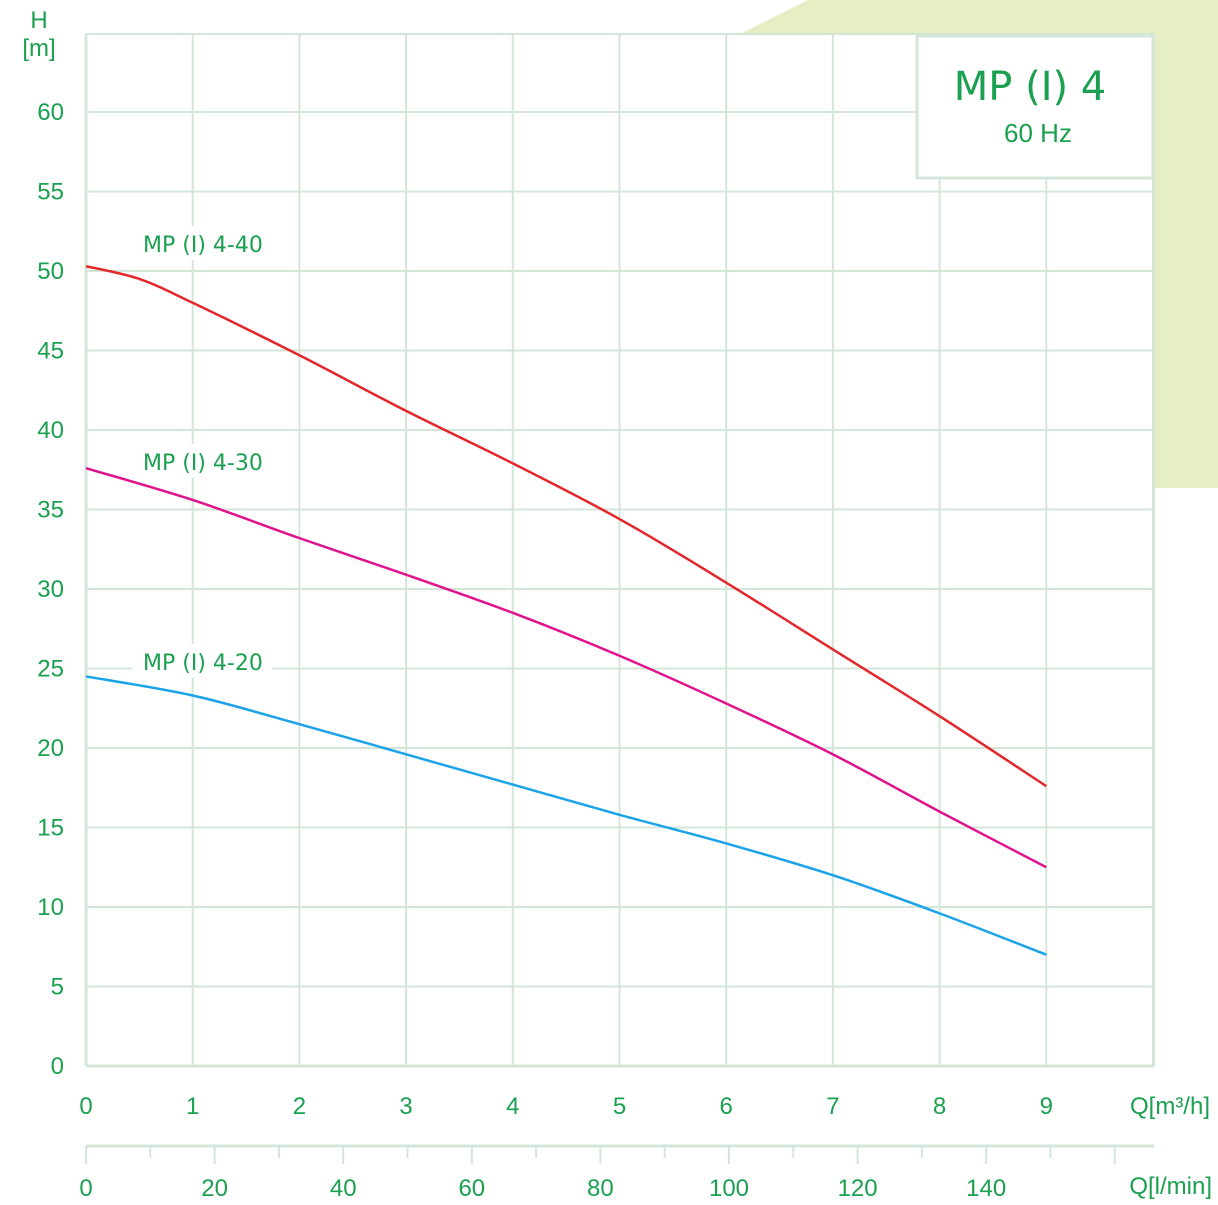 The width and height of the screenshot is (1218, 1205). I want to click on x2-tick-labels: 0 20 40 60 80 100 120 140, so click(542, 1188).